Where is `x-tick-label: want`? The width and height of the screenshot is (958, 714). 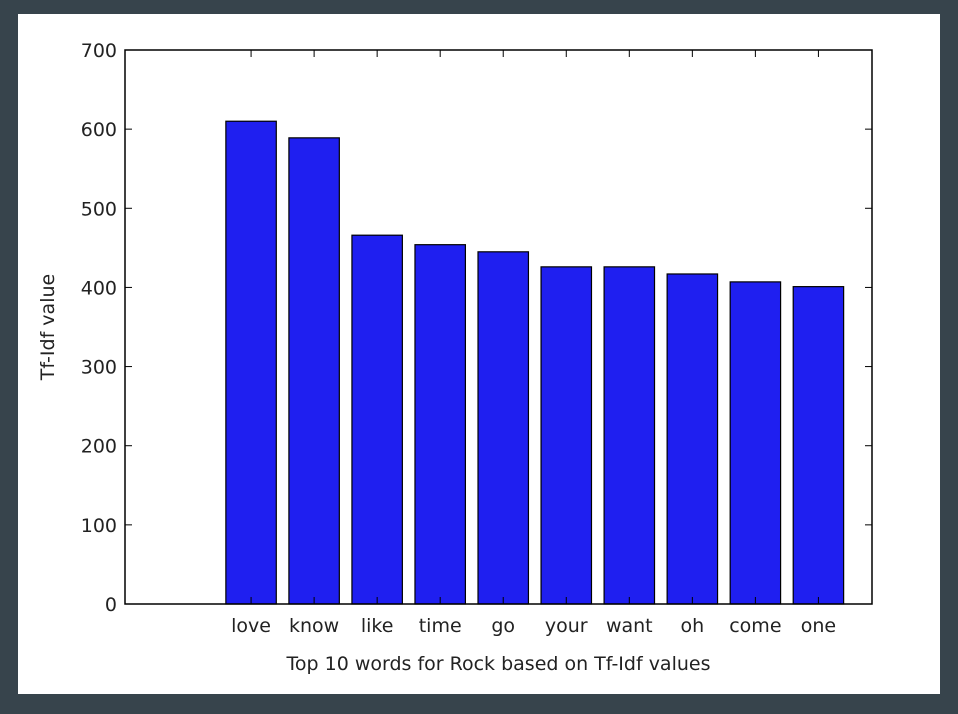
x-tick-label: want is located at coordinates (629, 626).